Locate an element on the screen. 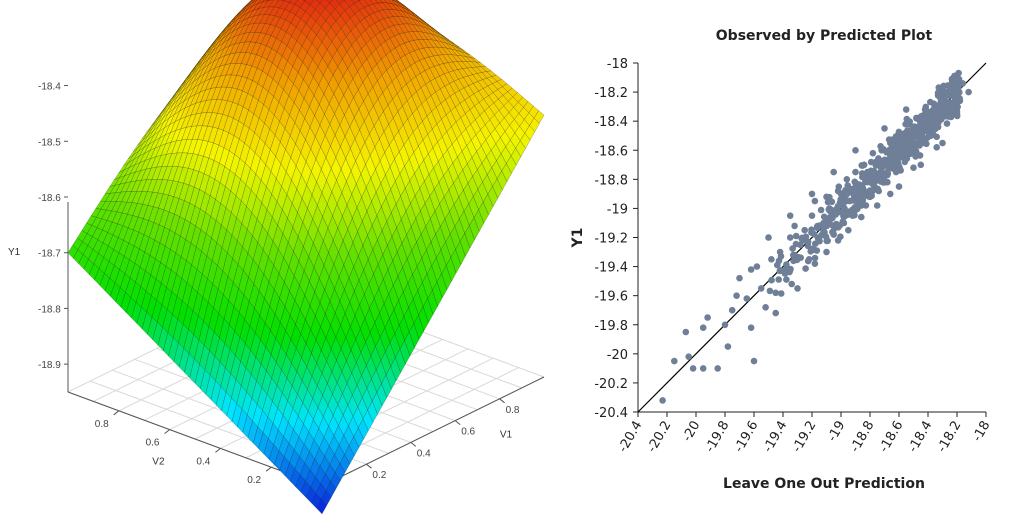 The image size is (1033, 525). y-tick-label: -19.2 is located at coordinates (611, 239).